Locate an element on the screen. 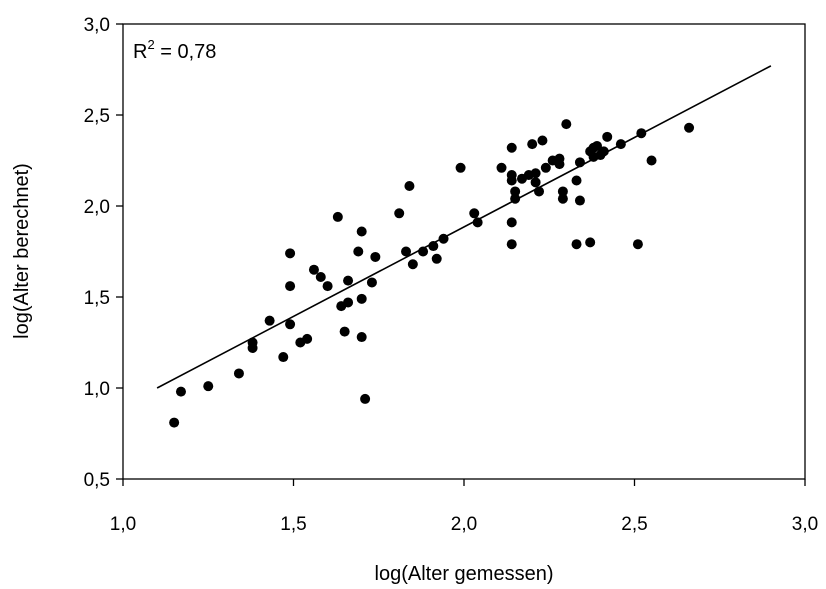 The height and width of the screenshot is (589, 826). r2-superscript: 2 is located at coordinates (150, 44).